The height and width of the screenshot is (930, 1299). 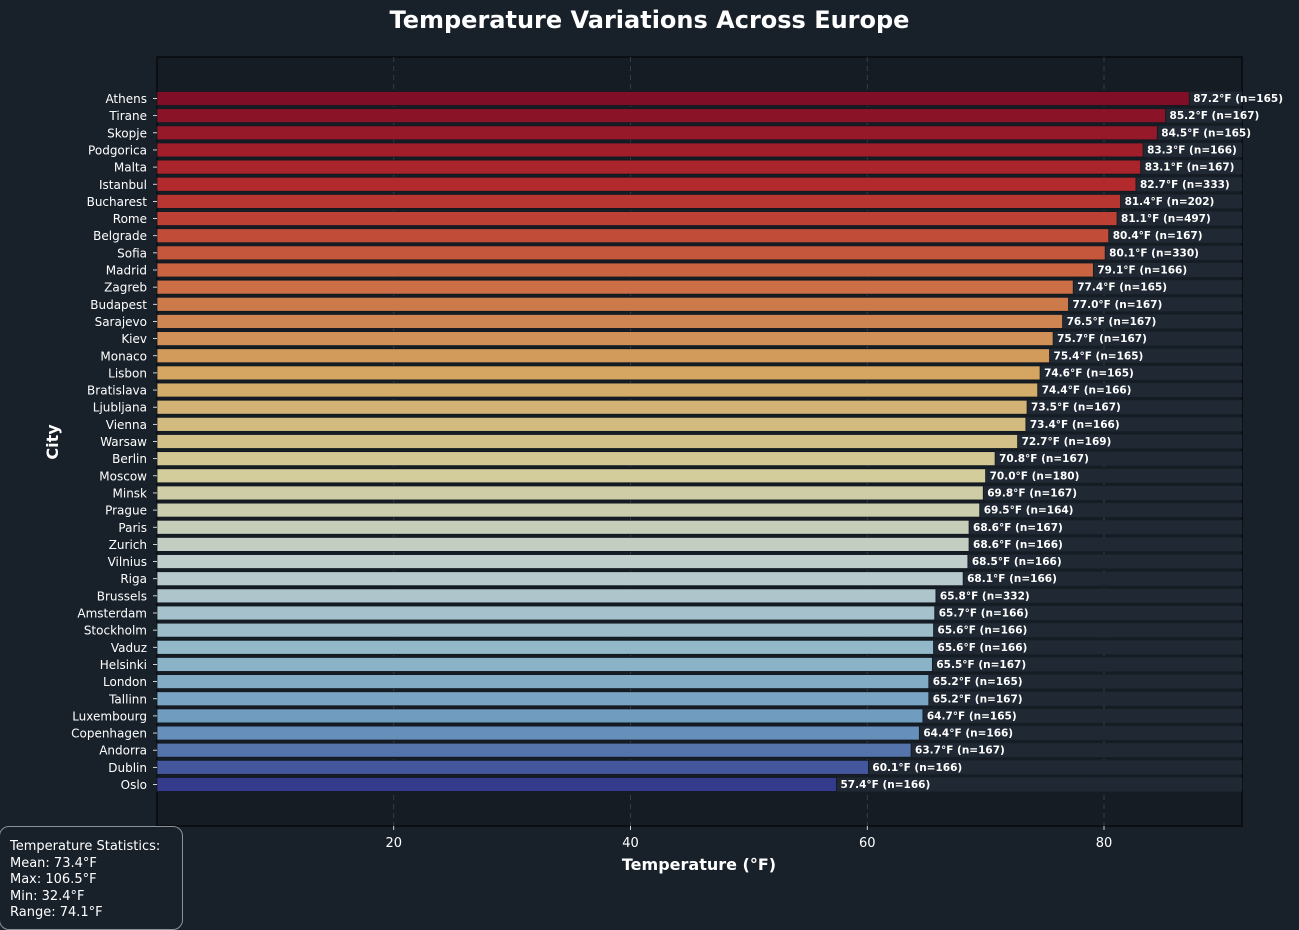 What do you see at coordinates (134, 339) in the screenshot?
I see `category-label: Kiev` at bounding box center [134, 339].